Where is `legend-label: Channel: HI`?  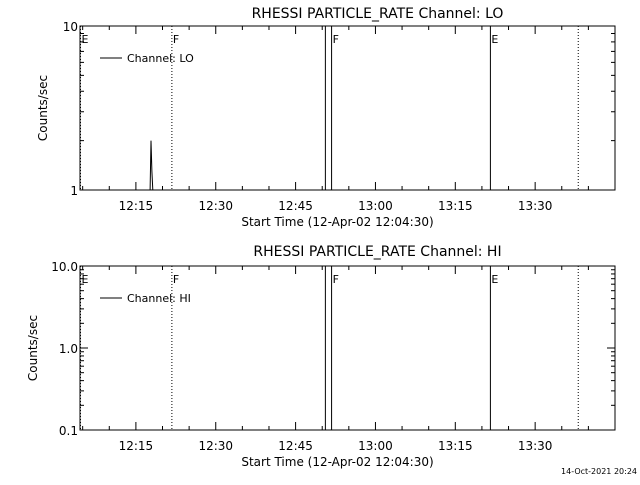 legend-label: Channel: HI is located at coordinates (159, 298).